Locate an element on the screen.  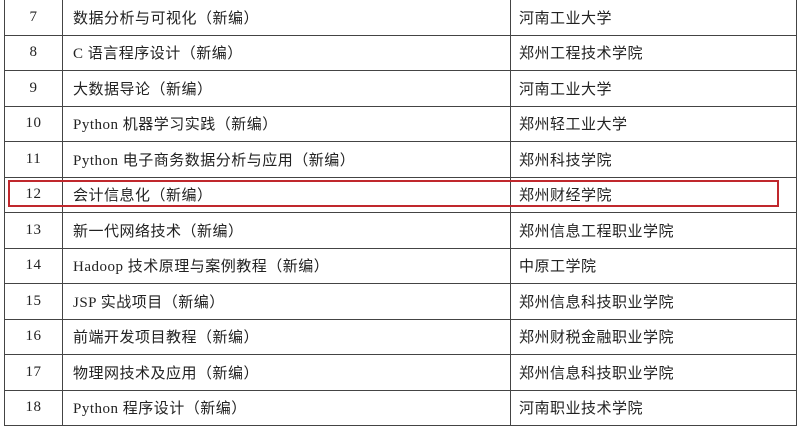
table-row: 10 Python 机器学习实践（新编） 郑州轻工业大学 is located at coordinates (400, 123).